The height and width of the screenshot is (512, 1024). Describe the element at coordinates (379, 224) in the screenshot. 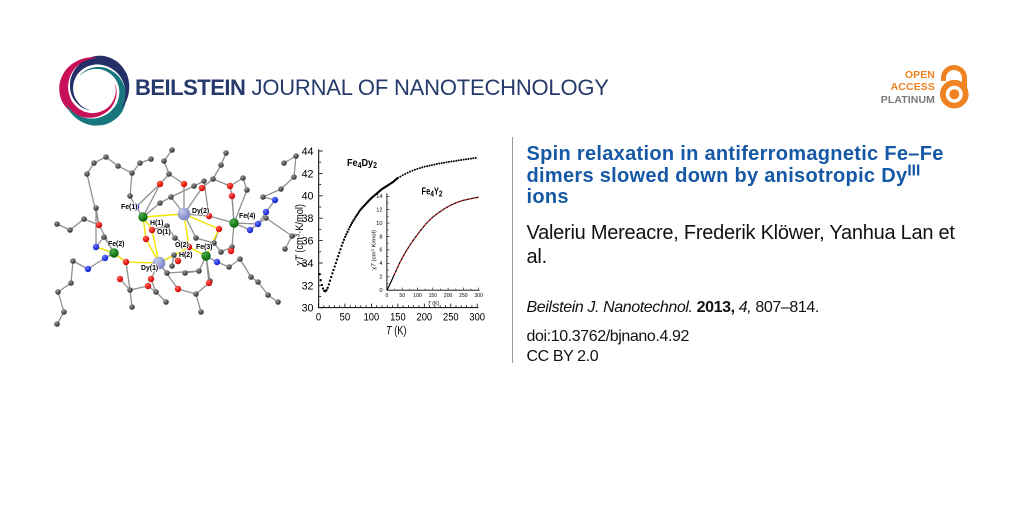

I see `svg-text: 10` at that location.